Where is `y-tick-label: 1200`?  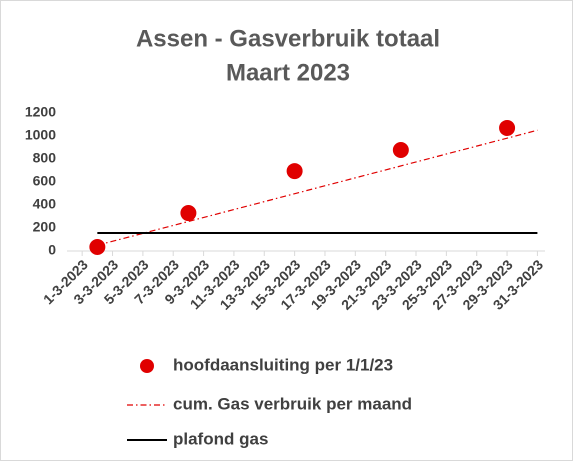 y-tick-label: 1200 is located at coordinates (40, 112).